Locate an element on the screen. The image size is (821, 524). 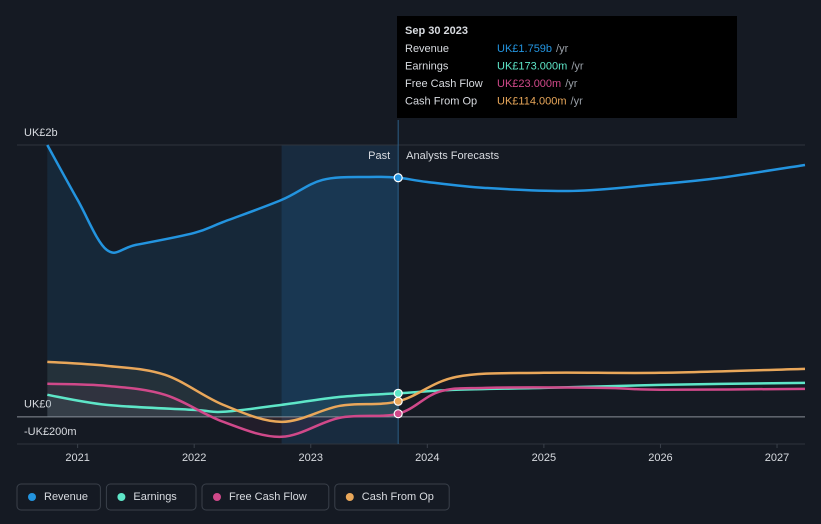
tooltip-label: Free Cash Flow is located at coordinates (444, 84).